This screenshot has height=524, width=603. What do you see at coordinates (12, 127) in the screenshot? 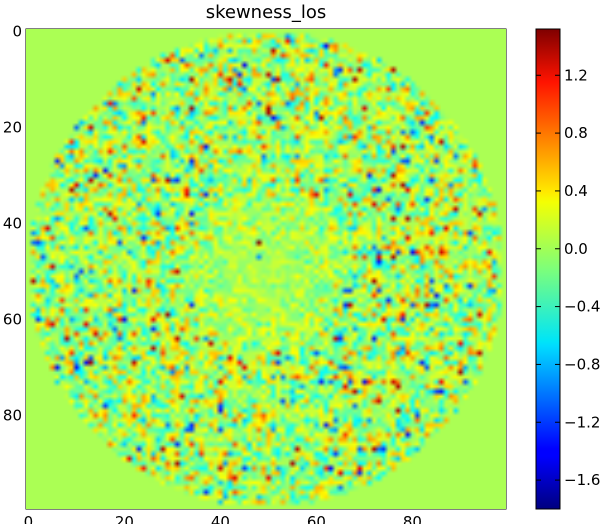
I see `y-tick-label: 20` at bounding box center [12, 127].